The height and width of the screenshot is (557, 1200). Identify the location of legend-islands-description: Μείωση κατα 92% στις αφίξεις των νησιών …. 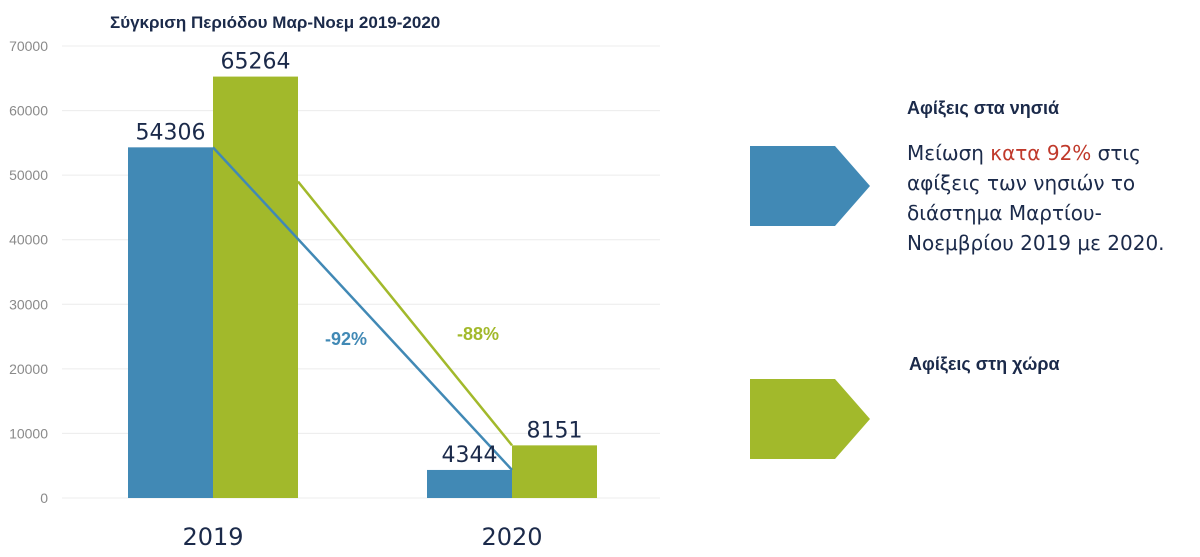
(1047, 198).